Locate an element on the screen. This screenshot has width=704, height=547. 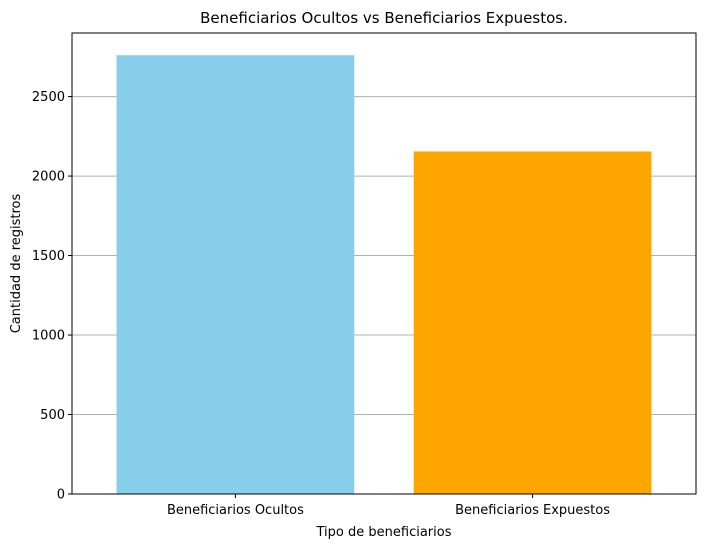
y-tick-label: 1000 is located at coordinates (48, 336).